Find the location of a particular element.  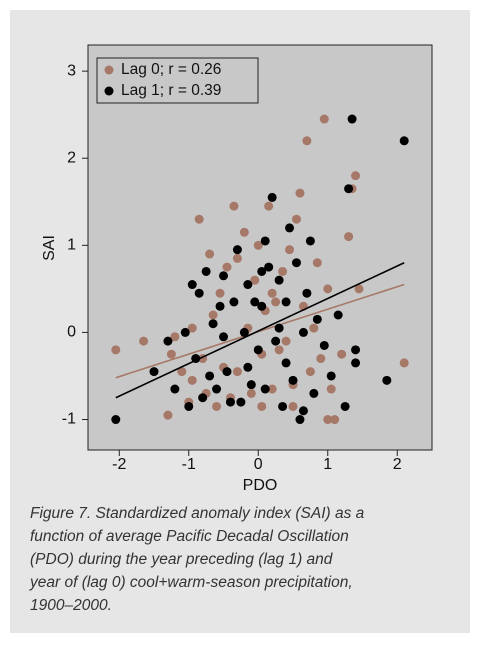

x-axis-label: PDO is located at coordinates (260, 485).